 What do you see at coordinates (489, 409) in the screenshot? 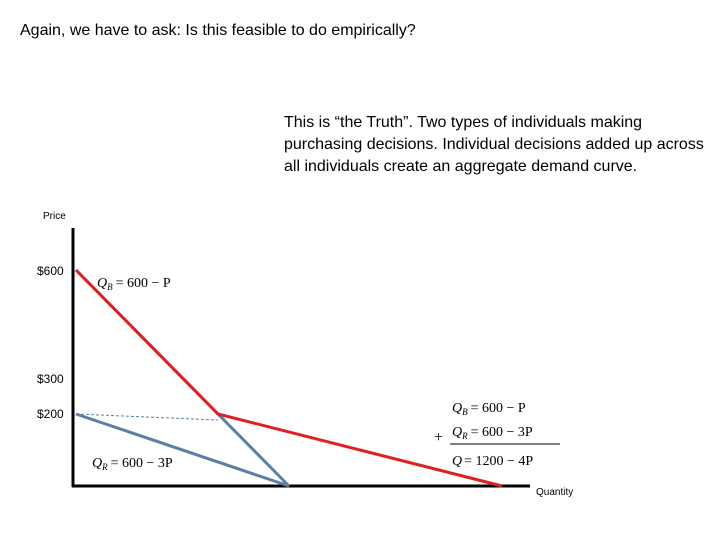
I see `sum-line-b: QB = 600 − P` at bounding box center [489, 409].